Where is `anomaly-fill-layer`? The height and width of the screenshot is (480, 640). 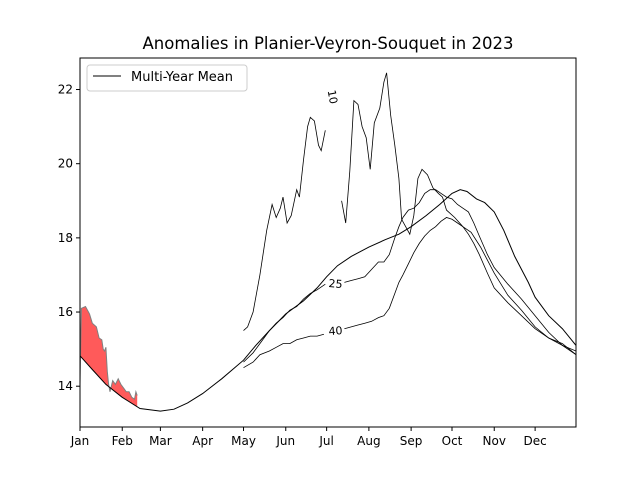
anomaly-fill-layer is located at coordinates (109, 356).